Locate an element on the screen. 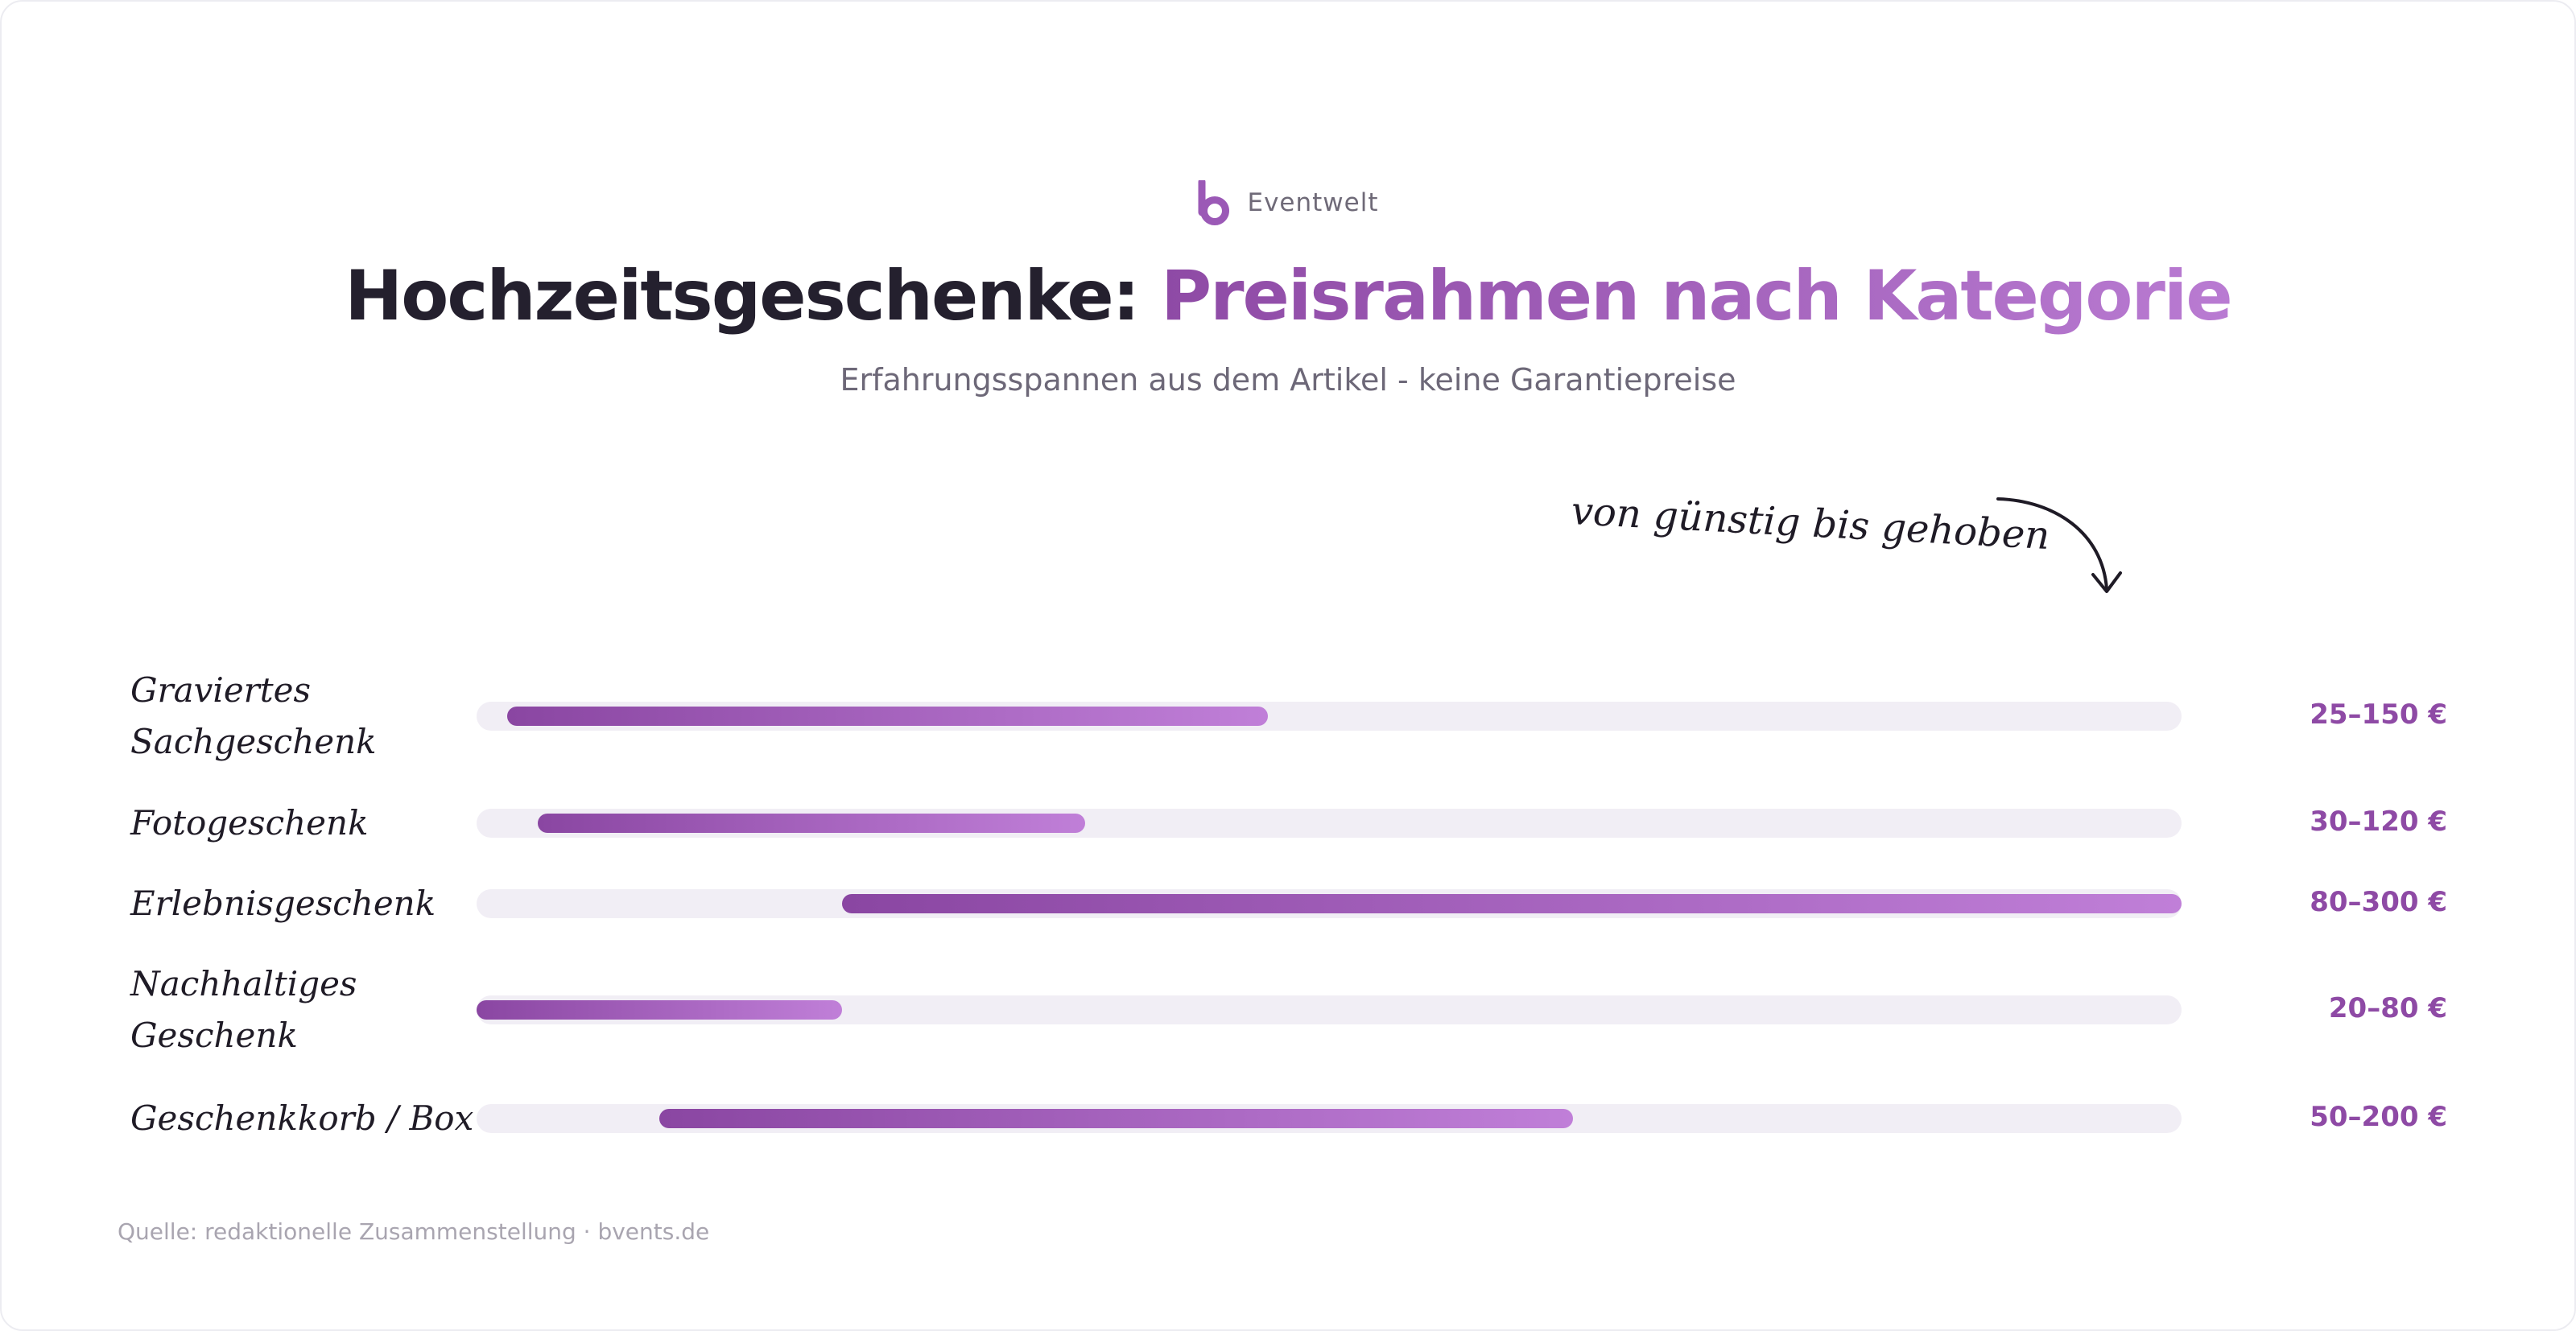  title-main: Hochzeitsgeschenke: is located at coordinates (753, 296).